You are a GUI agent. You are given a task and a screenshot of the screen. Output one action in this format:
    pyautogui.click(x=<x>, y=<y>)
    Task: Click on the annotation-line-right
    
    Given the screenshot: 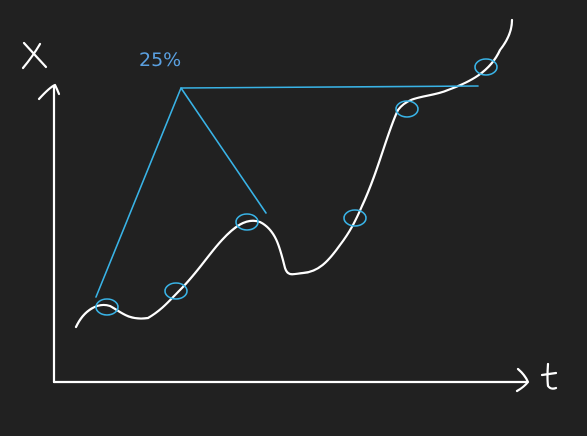 What is the action you would take?
    pyautogui.click(x=223, y=150)
    